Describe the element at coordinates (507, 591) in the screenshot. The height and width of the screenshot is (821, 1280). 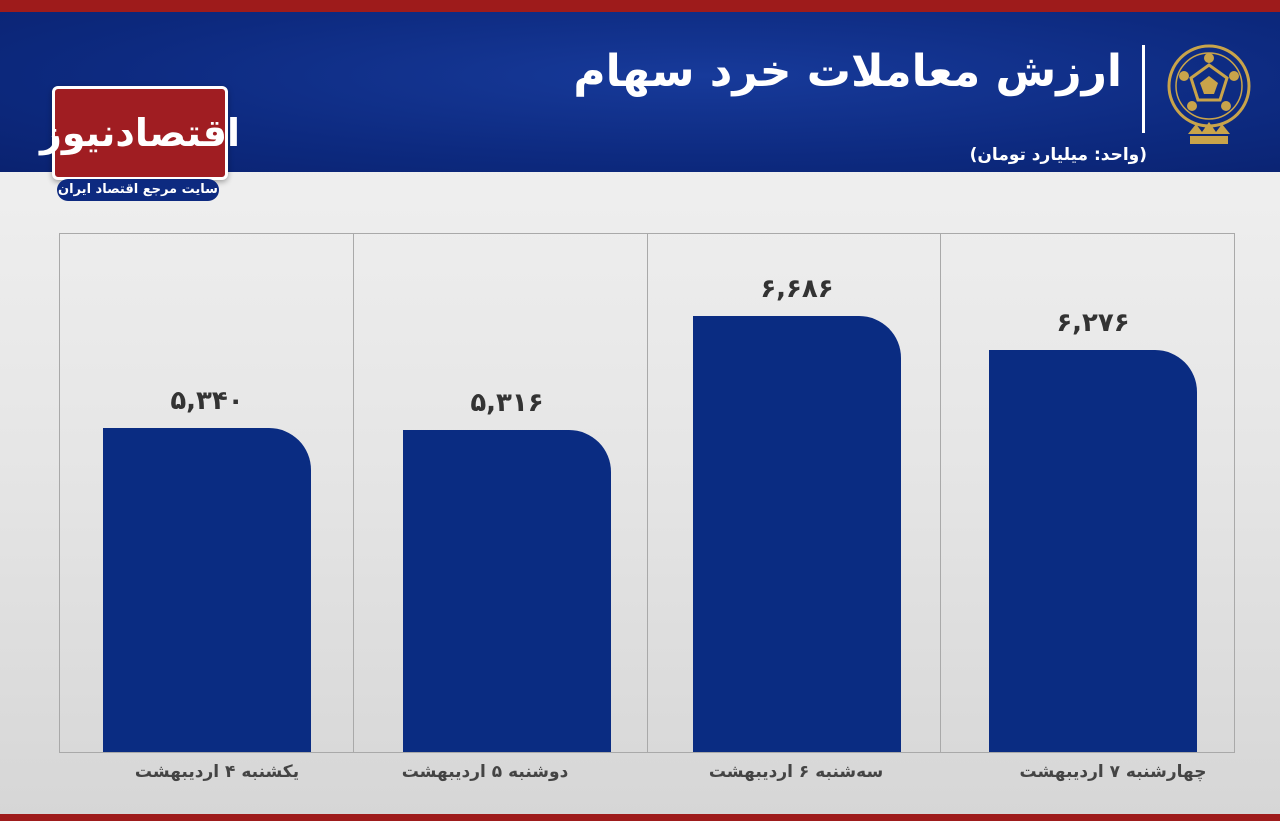
I see `bar-monday` at that location.